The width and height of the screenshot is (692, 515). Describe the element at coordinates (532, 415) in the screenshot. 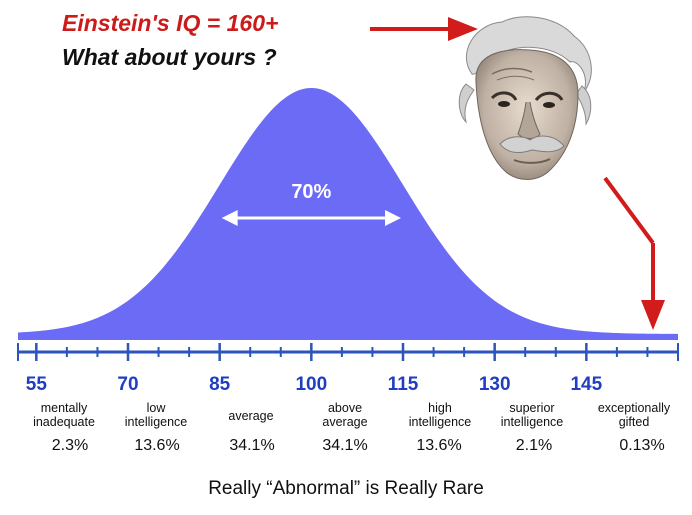

I see `category-label-superior-intelligence: superior intelligence` at that location.